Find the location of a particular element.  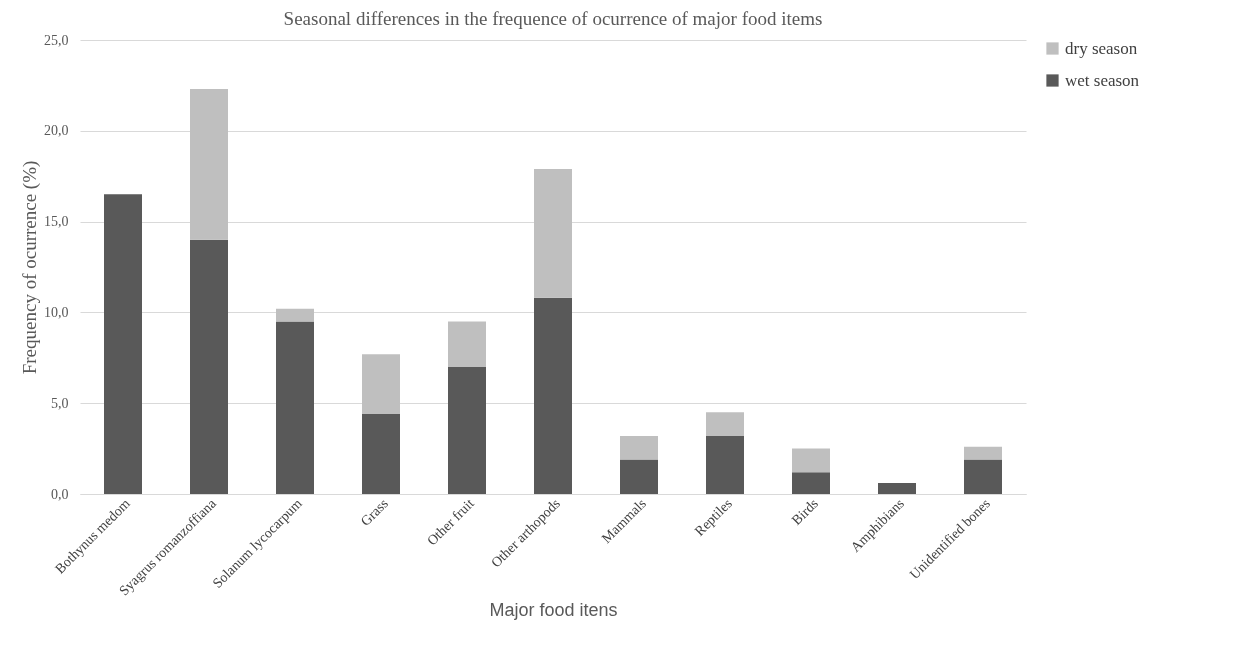

y-axis-title: Frequency of ocurrence (%) is located at coordinates (30, 267).